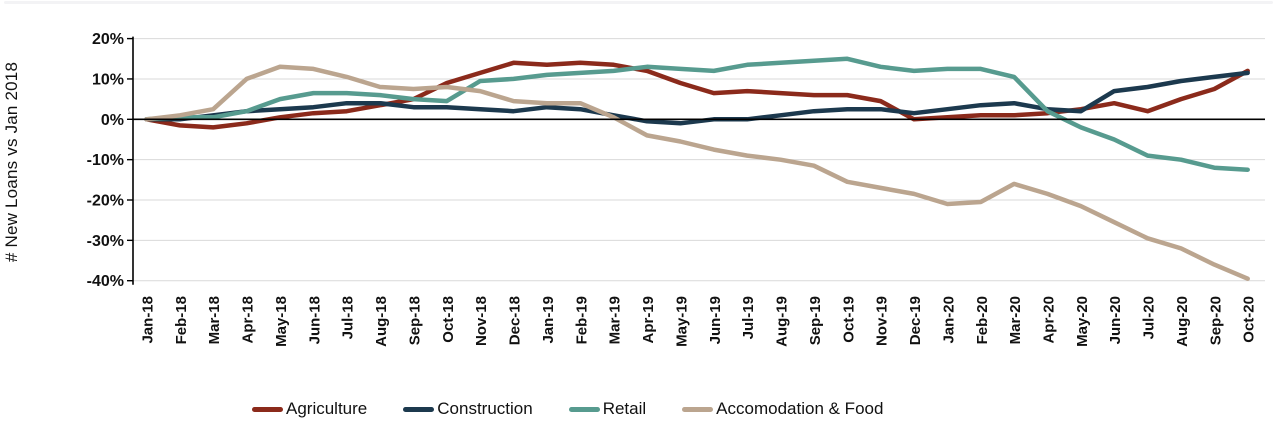 This screenshot has height=440, width=1277. Describe the element at coordinates (105, 201) in the screenshot. I see `y-tick-label--20%: -20%` at that location.